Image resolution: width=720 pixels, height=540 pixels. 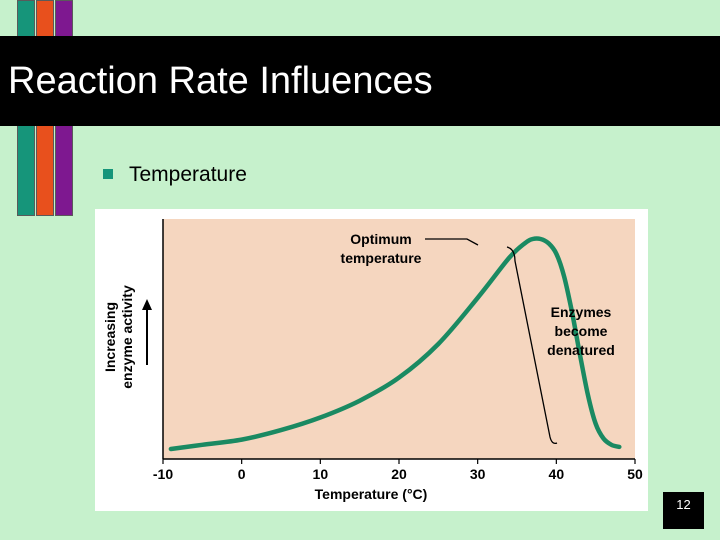 What do you see at coordinates (127, 337) in the screenshot?
I see `y-axis-label-line2: enzyme activity` at bounding box center [127, 337].